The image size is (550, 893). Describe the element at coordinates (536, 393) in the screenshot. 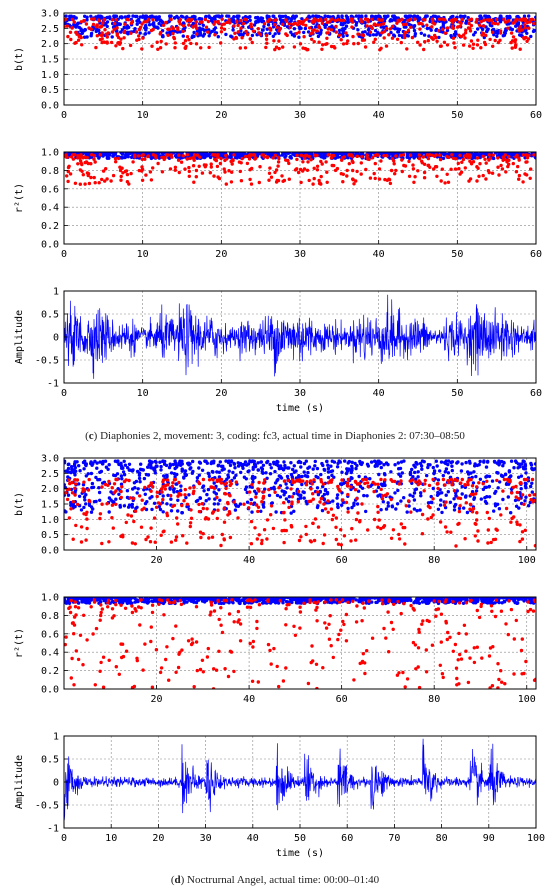

I see `x-tick-label: 60` at that location.